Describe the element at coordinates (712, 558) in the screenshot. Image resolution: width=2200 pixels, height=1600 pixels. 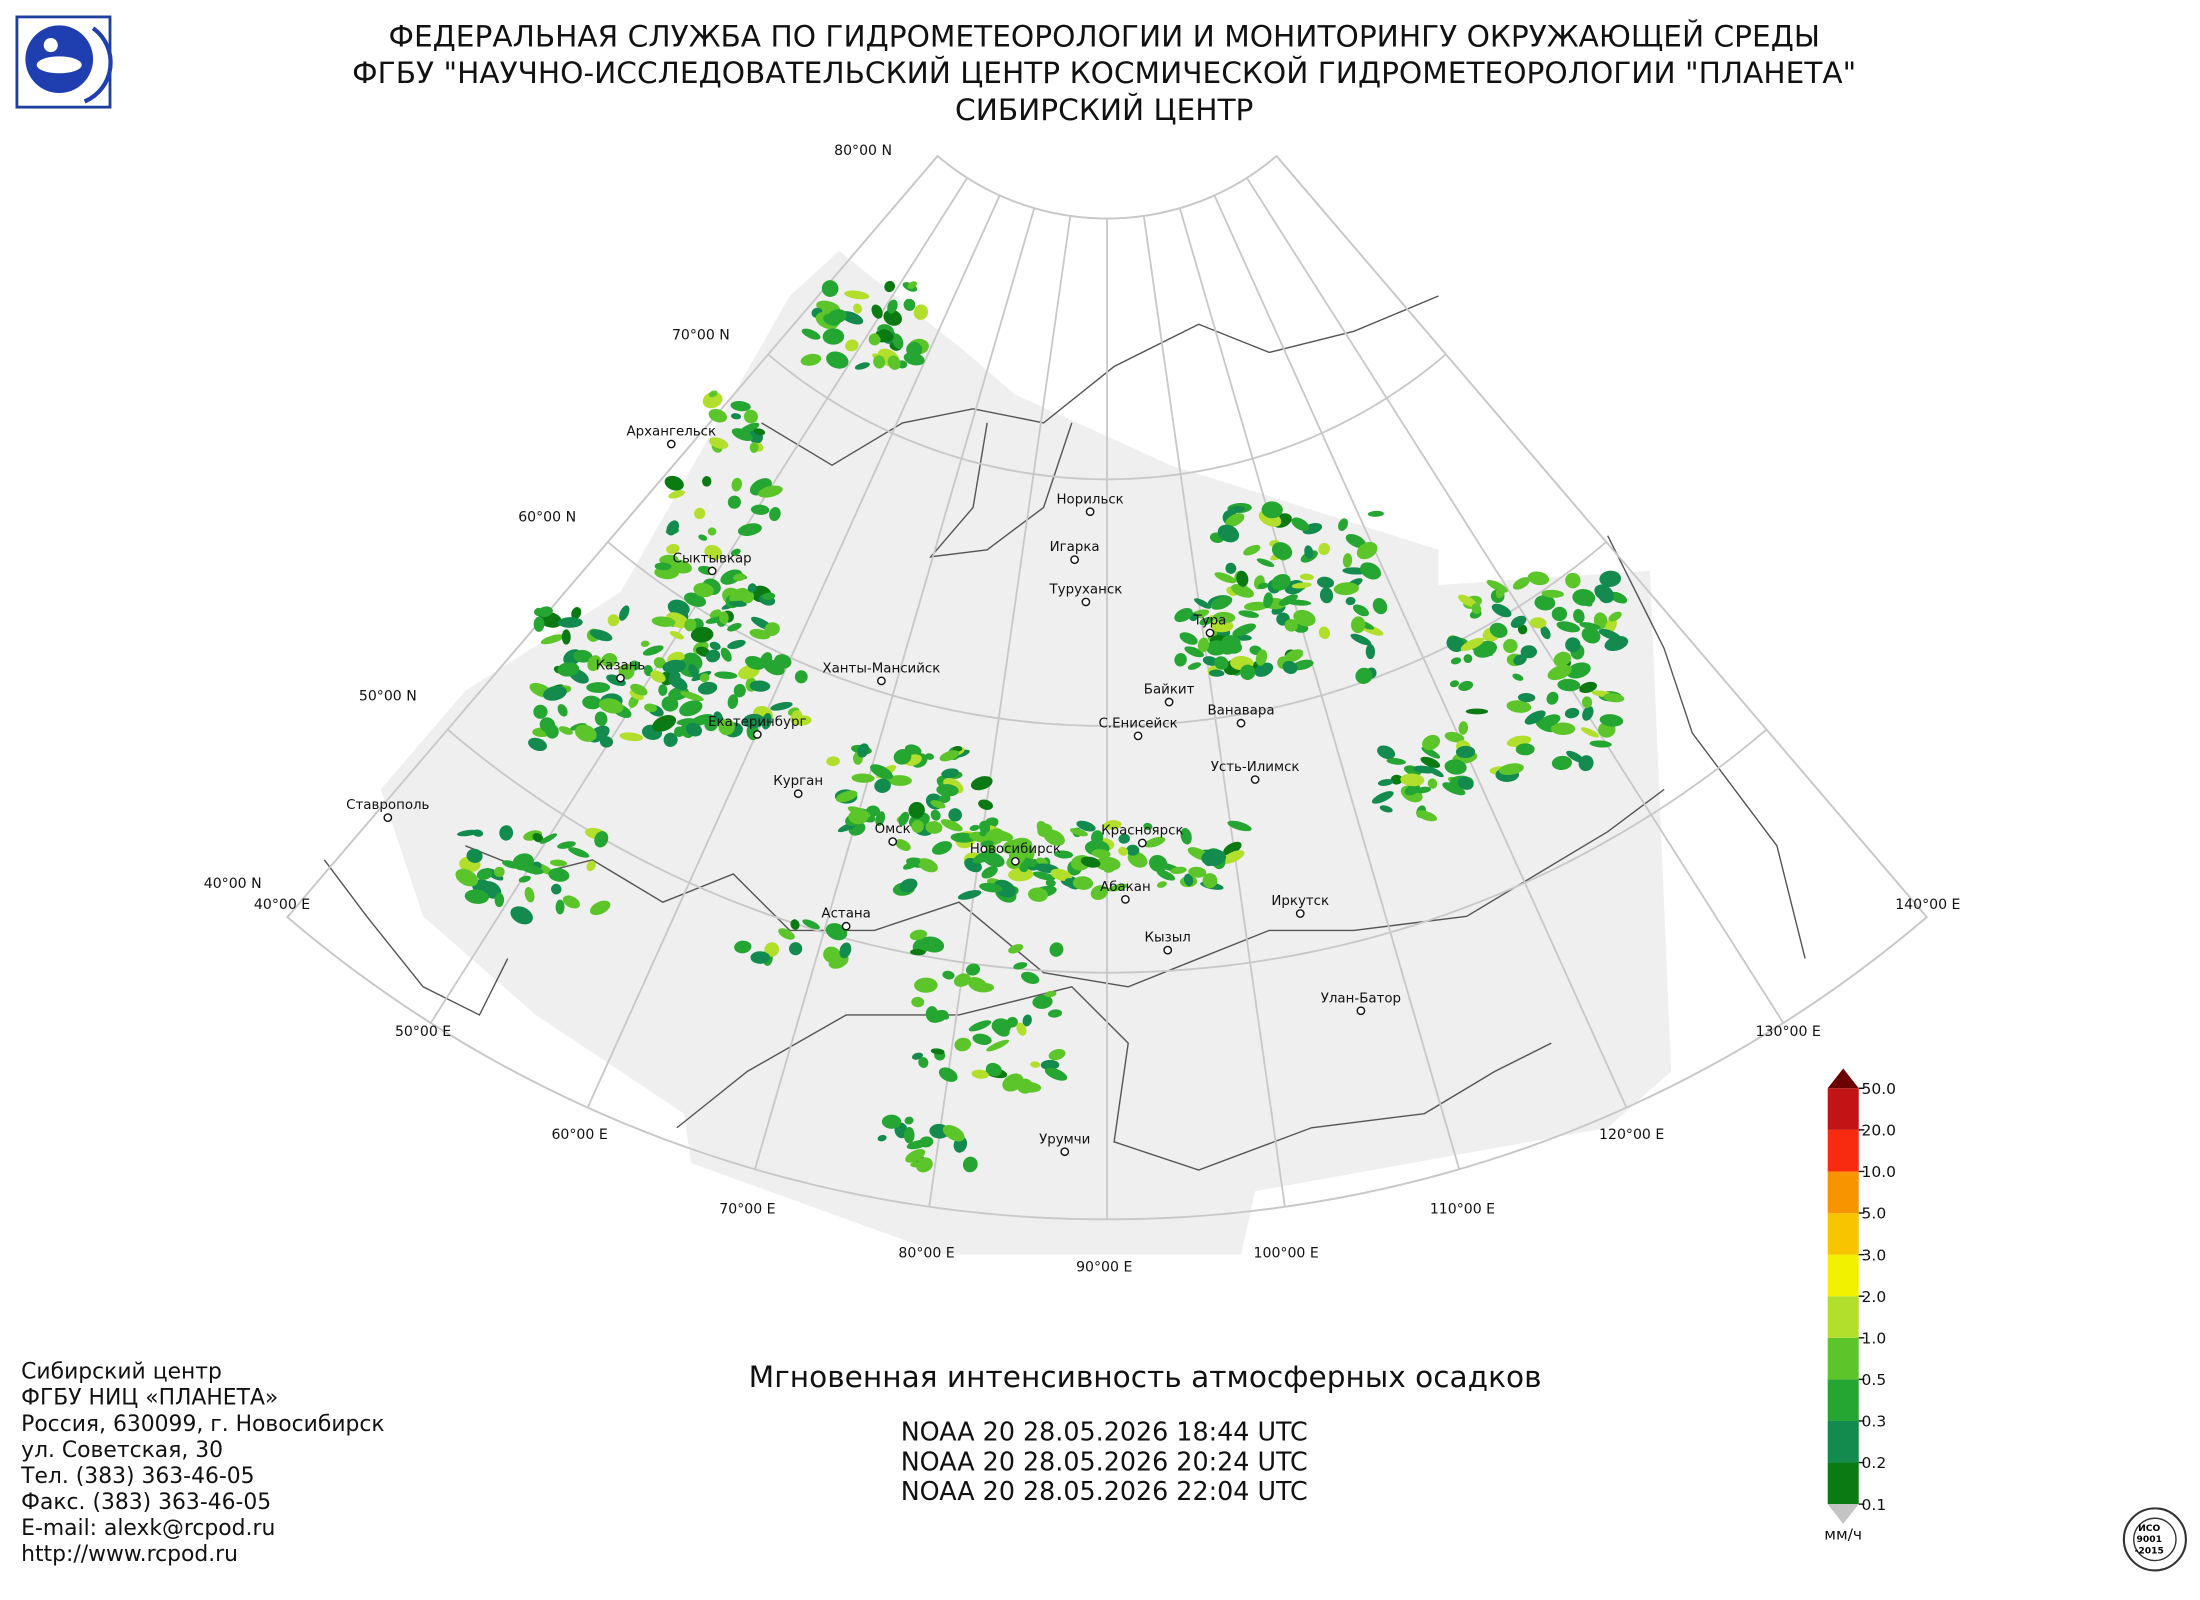
I see `city-label: Сыктывкар` at that location.